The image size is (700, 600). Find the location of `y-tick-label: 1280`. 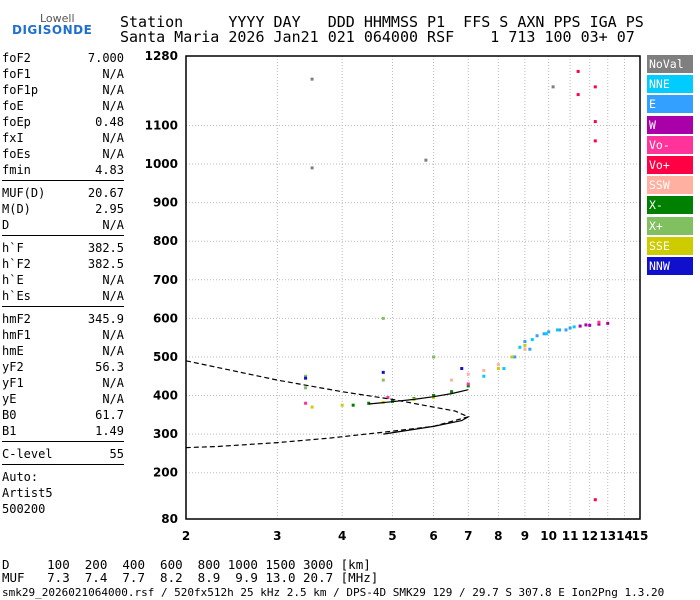

y-tick-label: 1280 is located at coordinates (161, 56).